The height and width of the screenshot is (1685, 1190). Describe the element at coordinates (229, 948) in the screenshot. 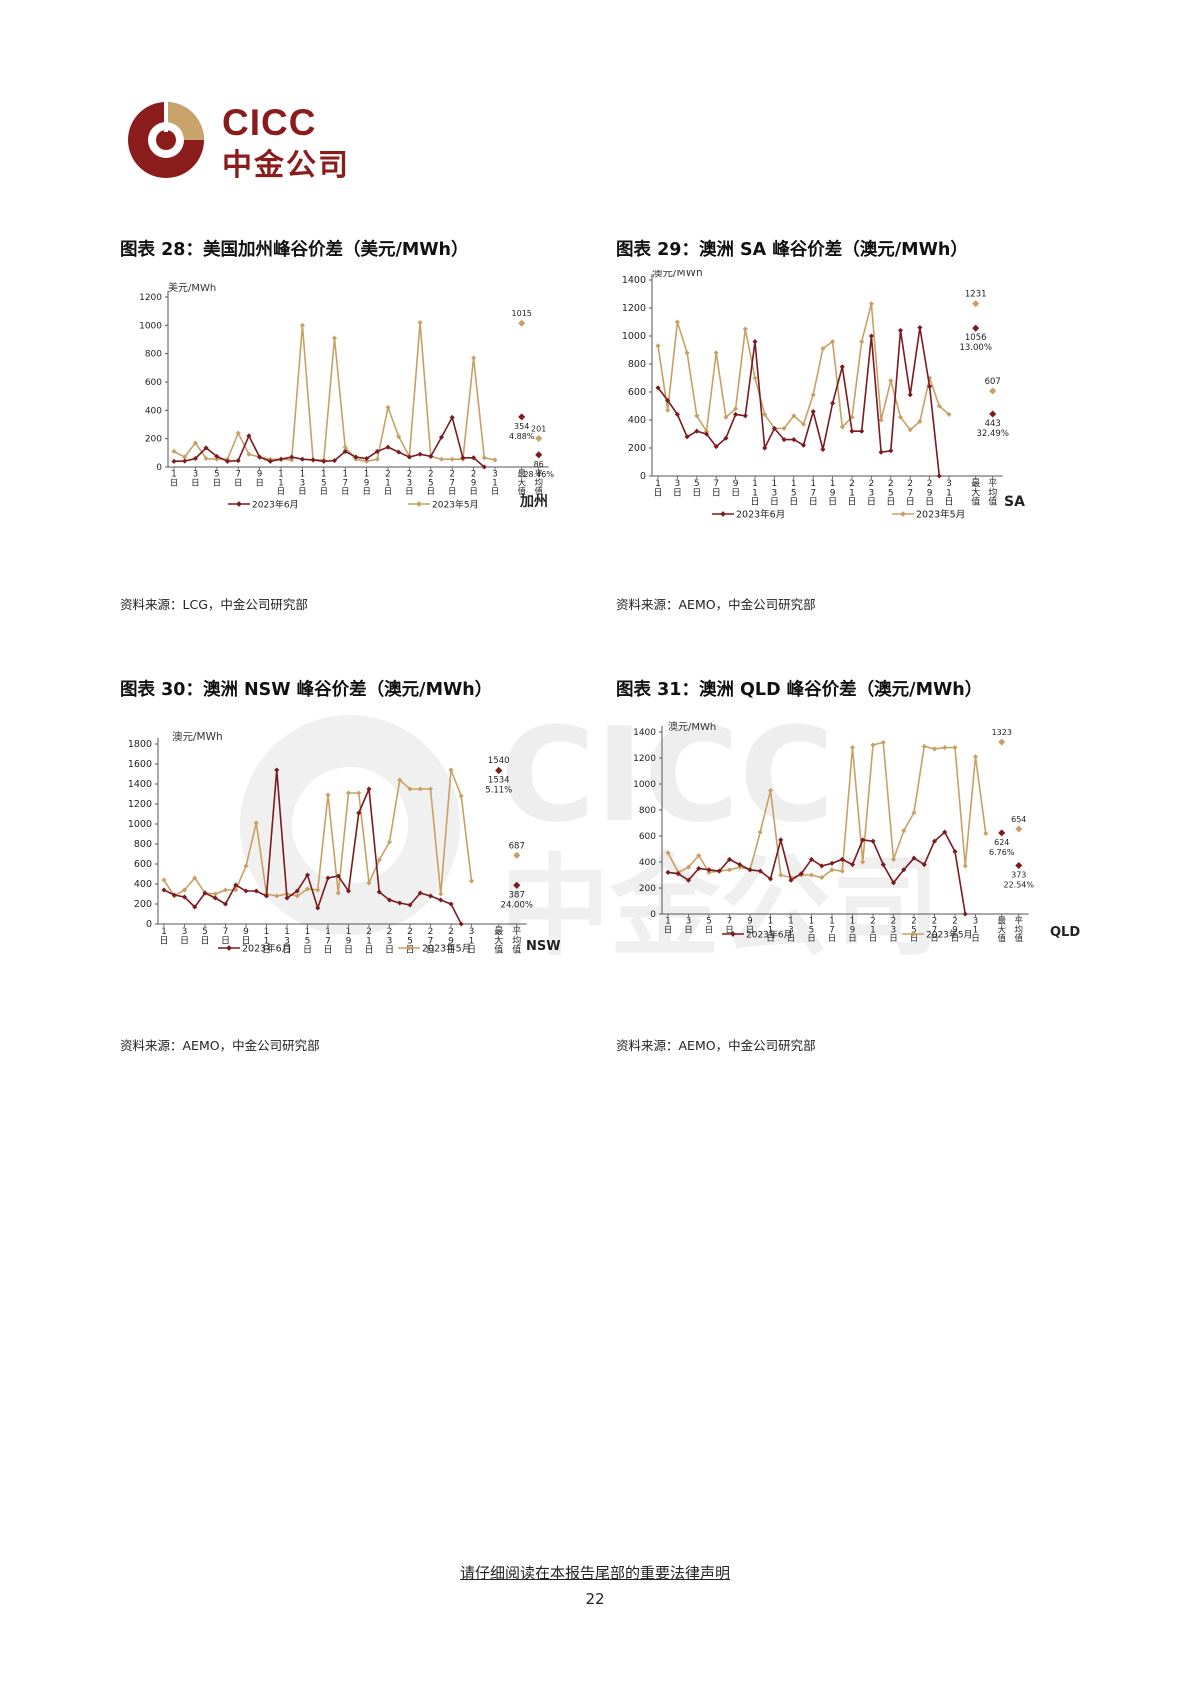

I see `legend-june-marker` at that location.